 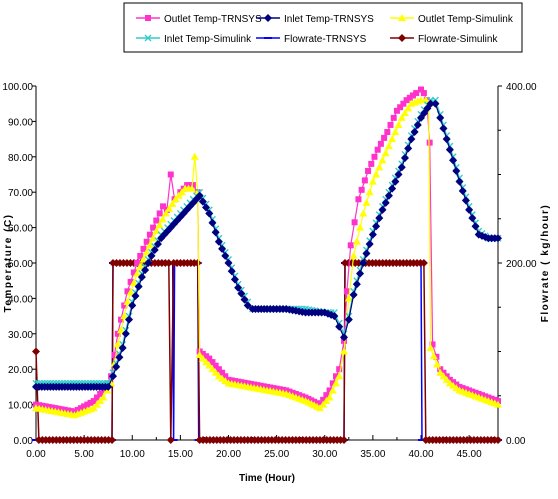 What do you see at coordinates (20, 158) in the screenshot?
I see `y-tick-label: 80.00` at bounding box center [20, 158].